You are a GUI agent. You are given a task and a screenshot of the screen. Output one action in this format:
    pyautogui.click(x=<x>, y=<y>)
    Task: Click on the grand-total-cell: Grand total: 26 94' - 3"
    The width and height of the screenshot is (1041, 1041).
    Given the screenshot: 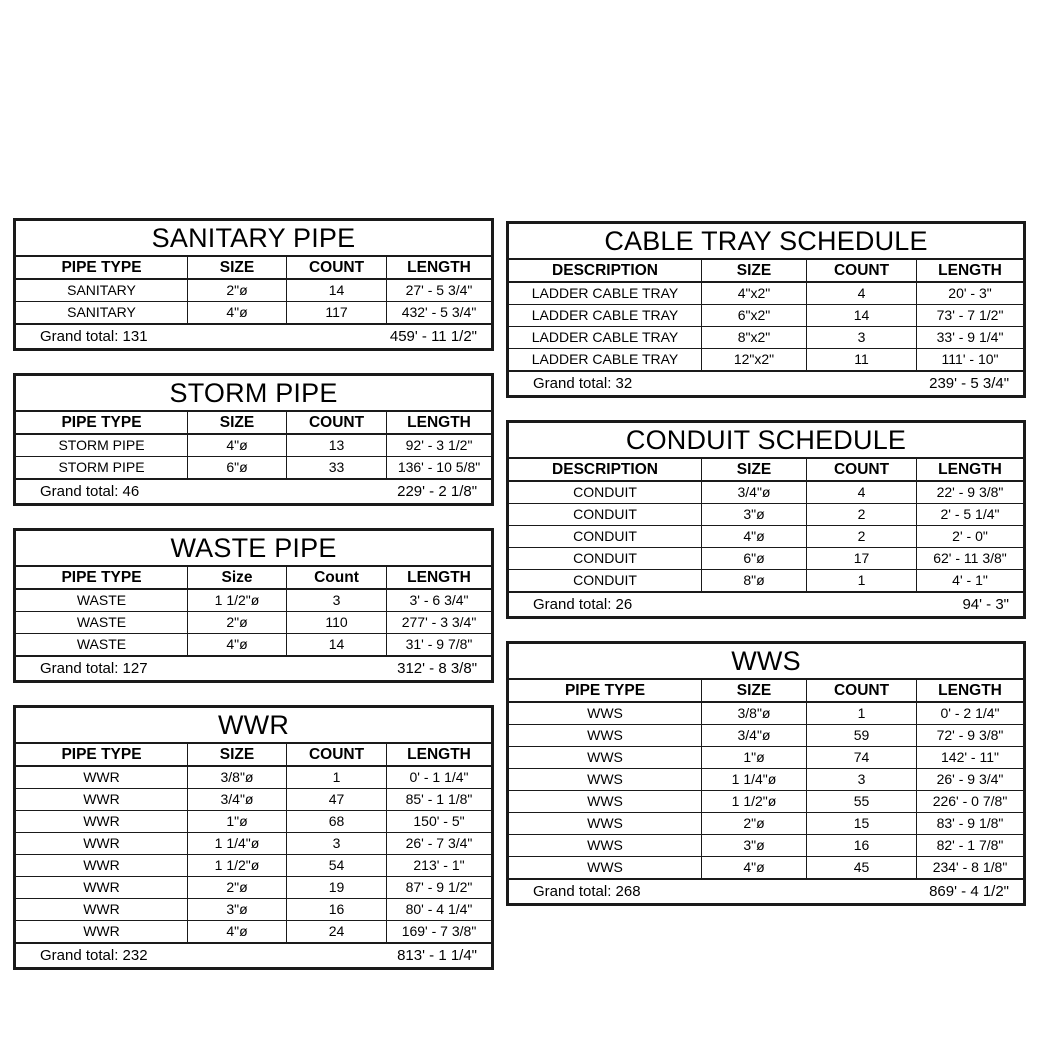 What is the action you would take?
    pyautogui.click(x=766, y=604)
    